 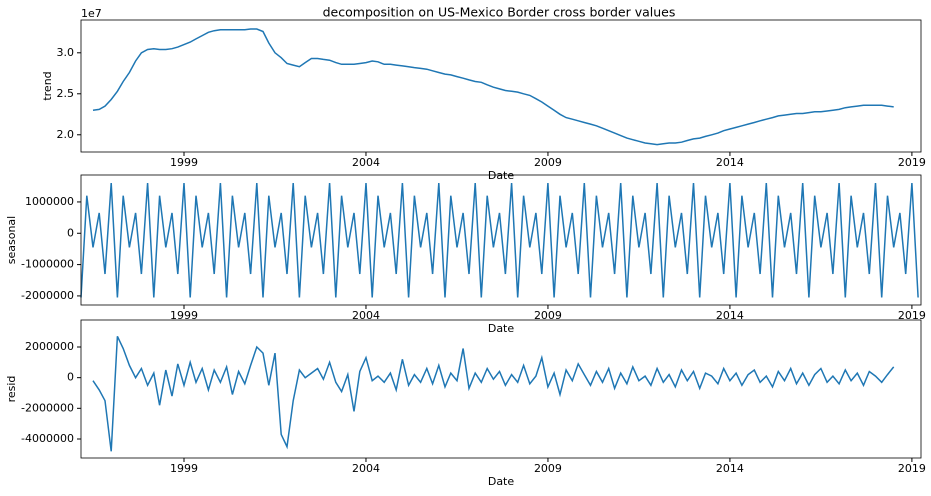 I want to click on y-tick-label: 2000000, so click(x=49, y=346).